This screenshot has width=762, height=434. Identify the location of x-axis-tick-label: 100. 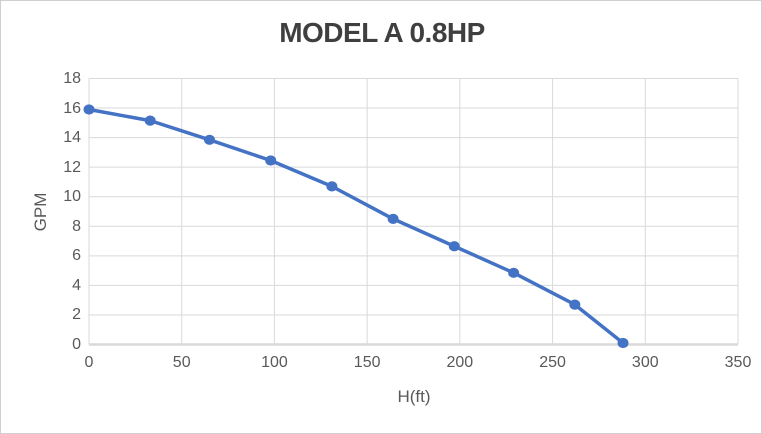
(274, 362).